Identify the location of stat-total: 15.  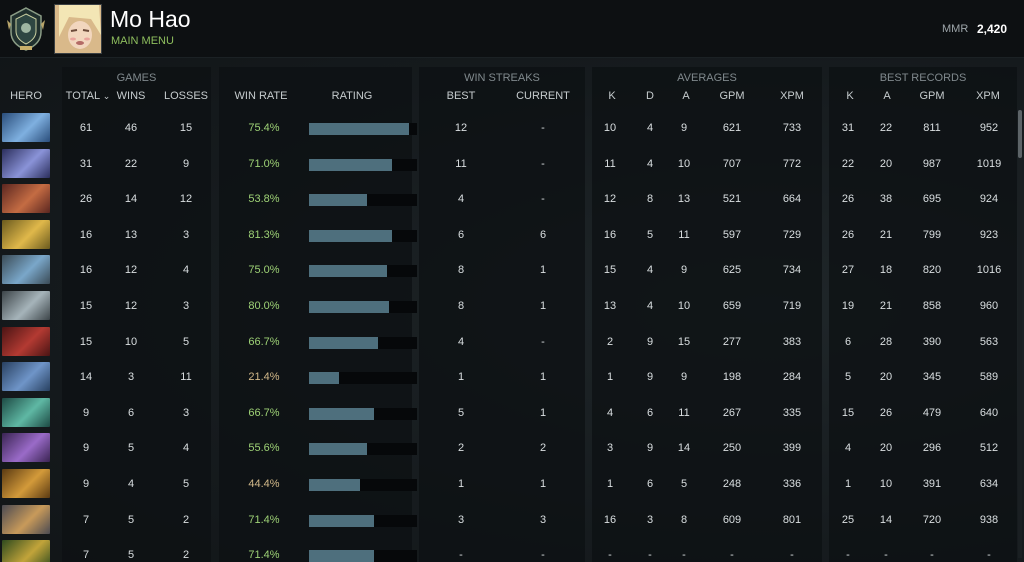
(86, 306).